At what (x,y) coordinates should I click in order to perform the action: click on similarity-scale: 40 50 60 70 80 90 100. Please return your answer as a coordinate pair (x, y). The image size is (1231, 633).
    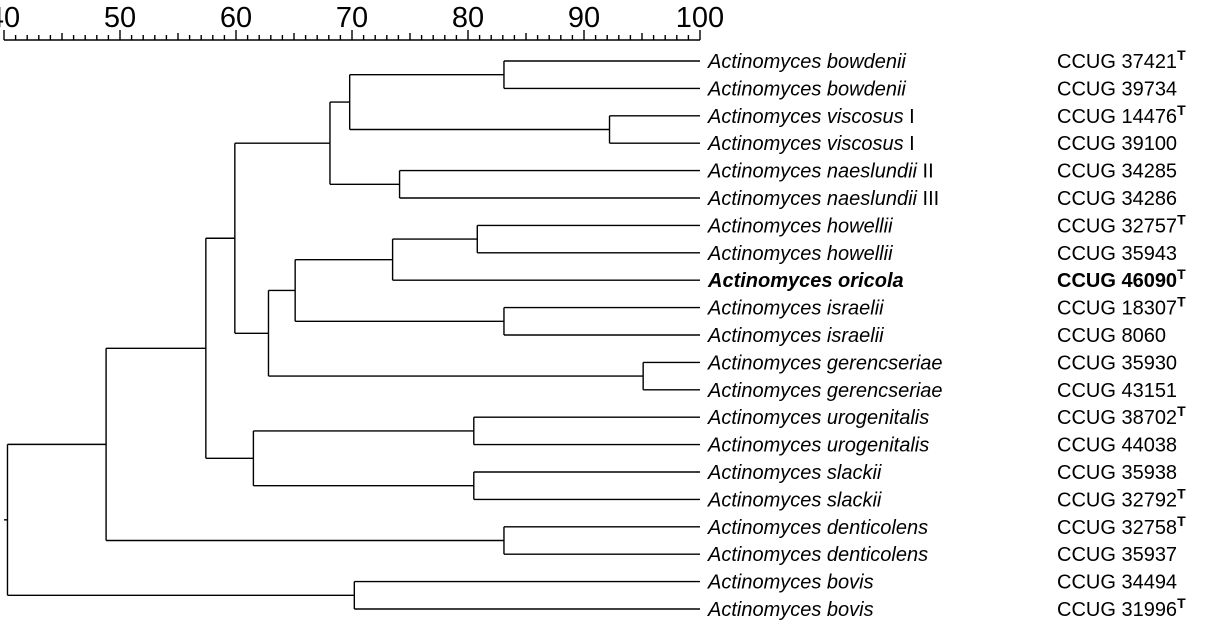
    Looking at the image, I should click on (362, 21).